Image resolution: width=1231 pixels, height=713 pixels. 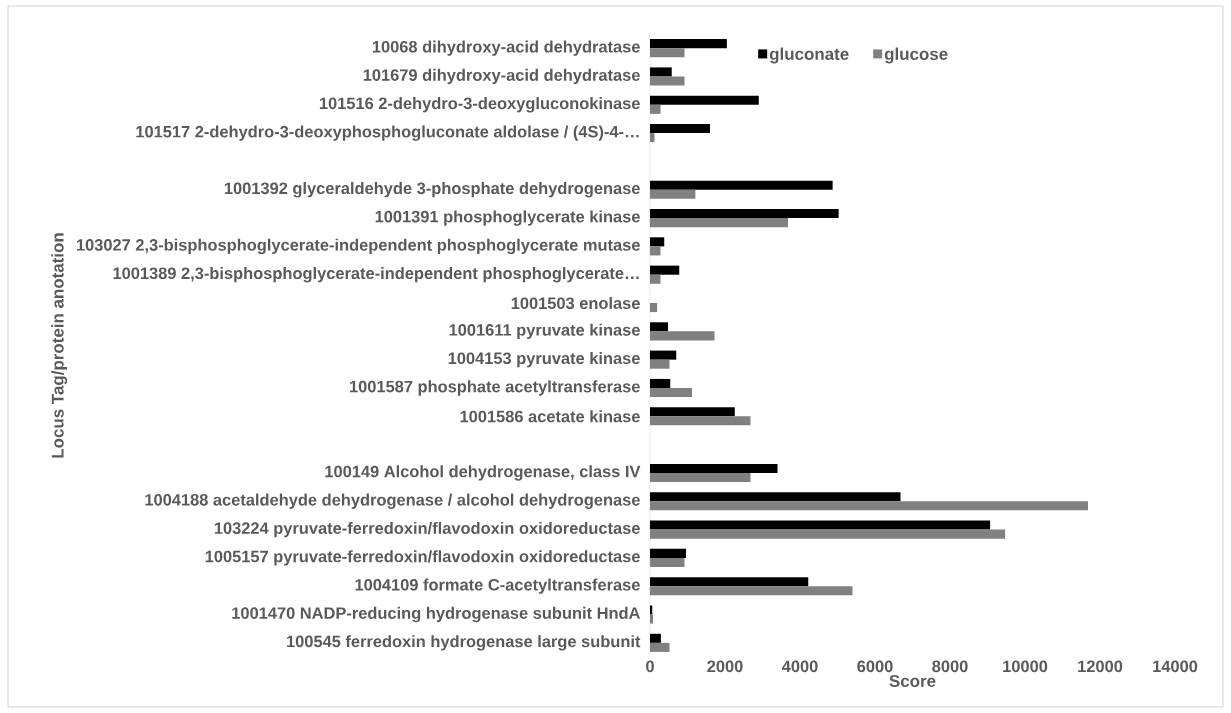 What do you see at coordinates (427, 529) in the screenshot?
I see `y-tick-label: 103224 pyruvate-ferredoxin/flavodoxin oxidoreductase` at bounding box center [427, 529].